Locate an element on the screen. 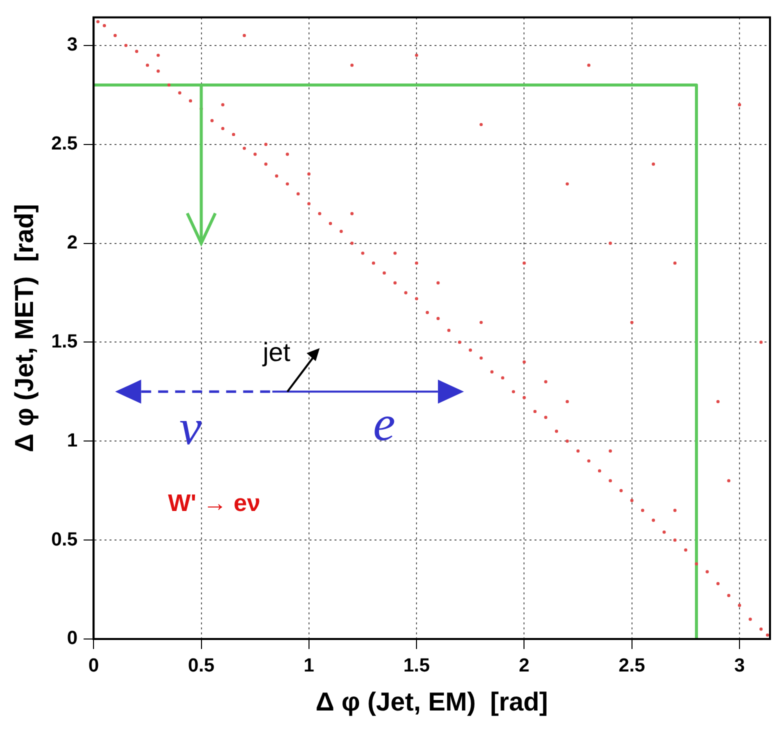 The width and height of the screenshot is (778, 729). x-tick-label: 3 is located at coordinates (739, 666).